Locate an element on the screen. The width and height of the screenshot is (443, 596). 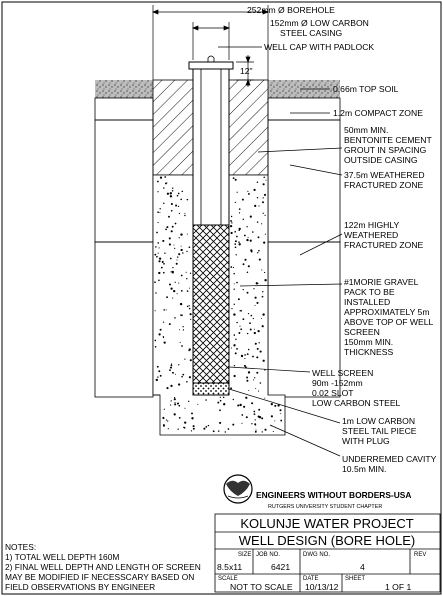
steel-casing is located at coordinates (211, 146).